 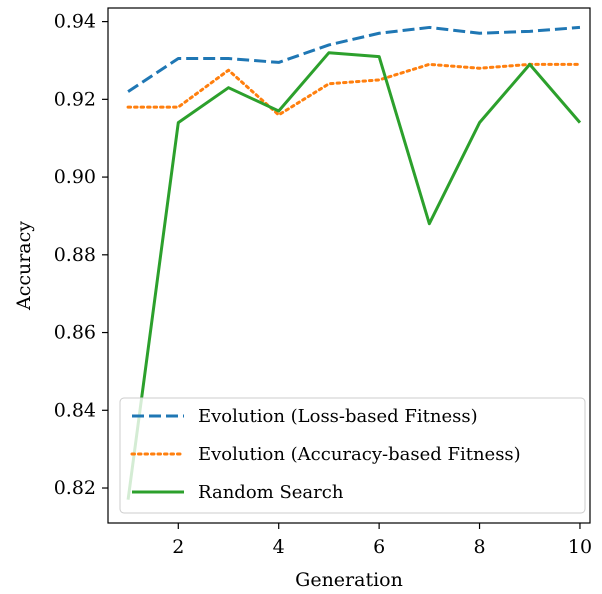 I want to click on x-tick-label: 2, so click(x=178, y=547).